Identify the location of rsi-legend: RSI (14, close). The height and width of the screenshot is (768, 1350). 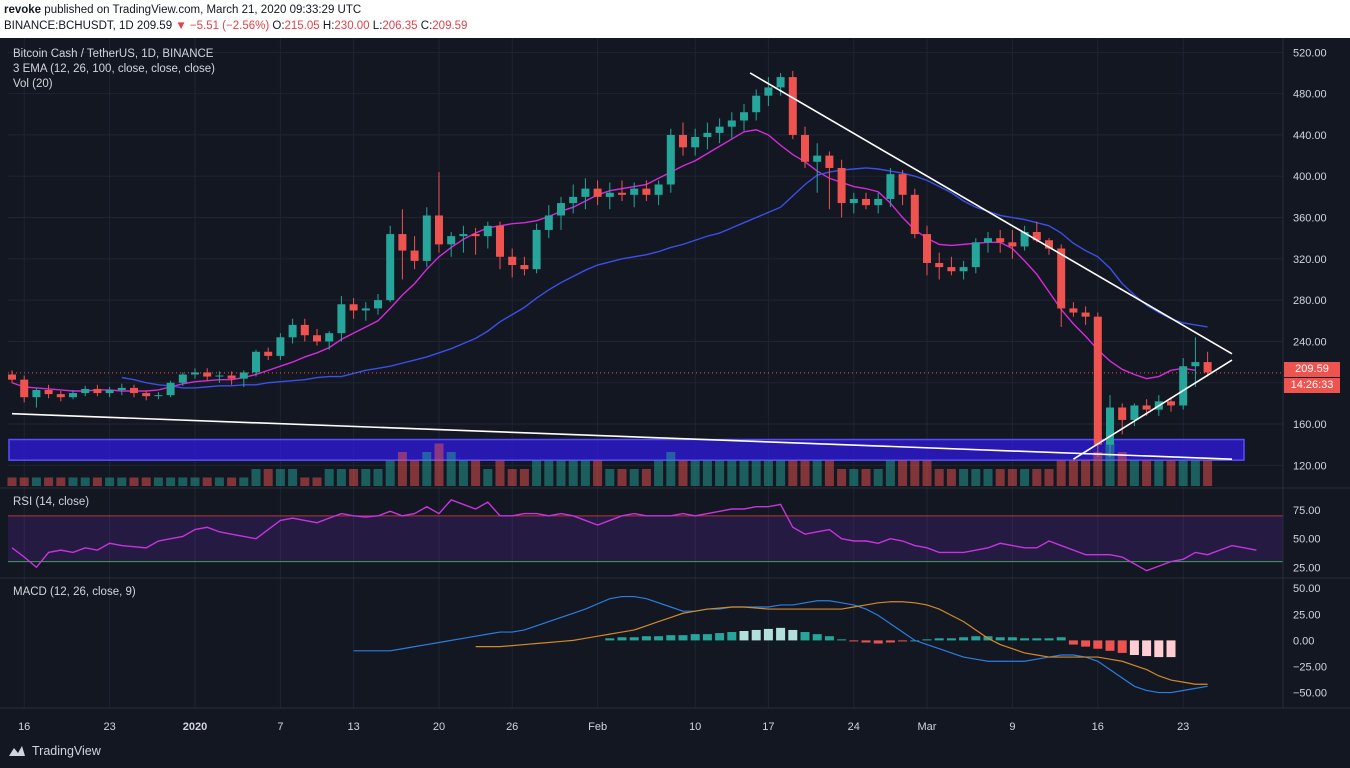
(51, 502).